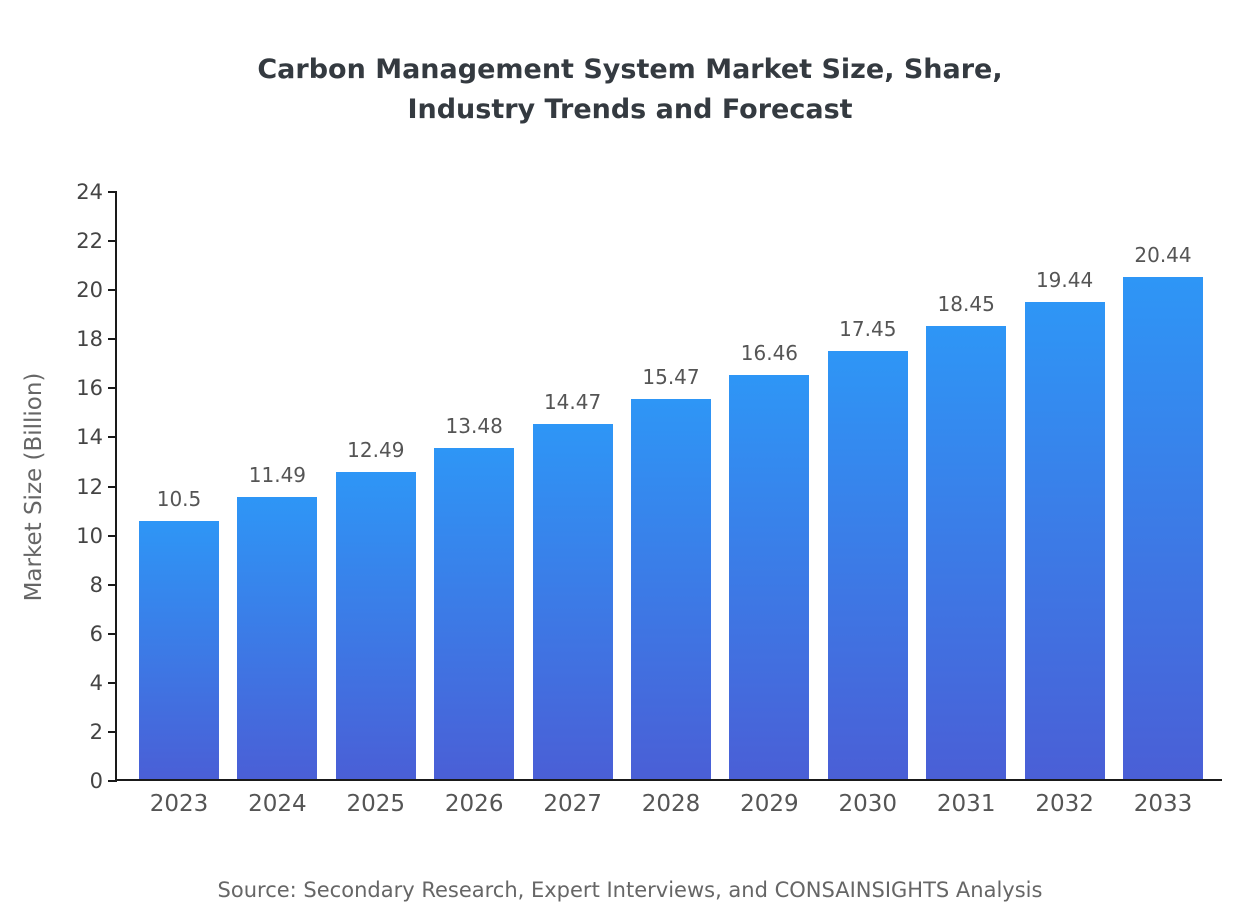 This screenshot has width=1260, height=920. Describe the element at coordinates (966, 804) in the screenshot. I see `x-tick-label: 2031` at that location.